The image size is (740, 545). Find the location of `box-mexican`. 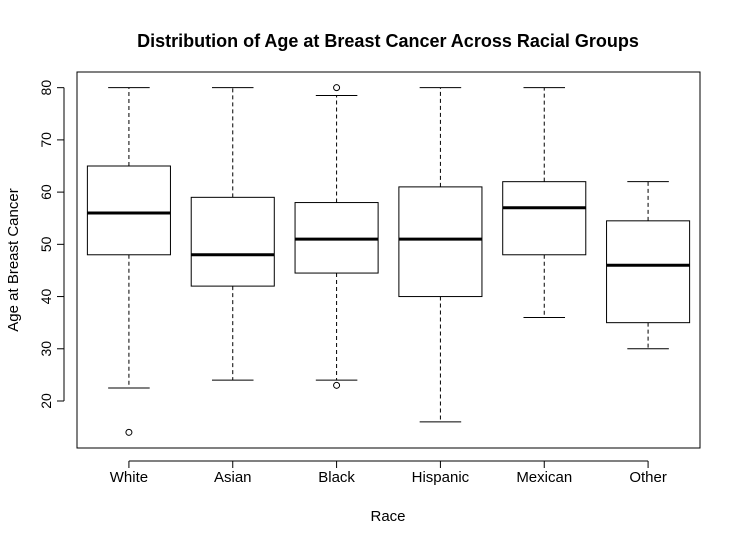

box-mexican is located at coordinates (544, 202).